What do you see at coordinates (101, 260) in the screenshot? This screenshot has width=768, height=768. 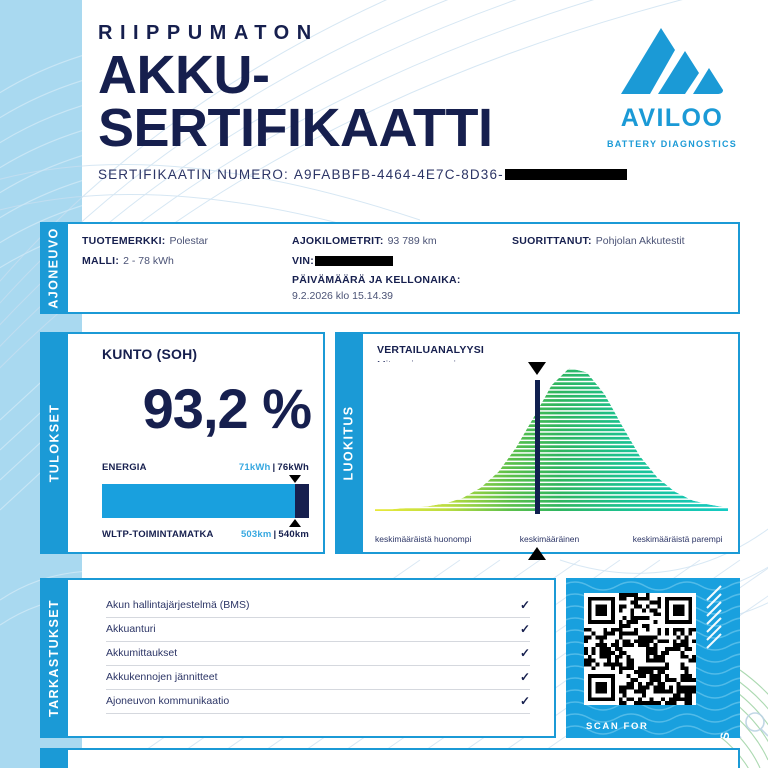 I see `vehicle-model-label: MALLI:` at bounding box center [101, 260].